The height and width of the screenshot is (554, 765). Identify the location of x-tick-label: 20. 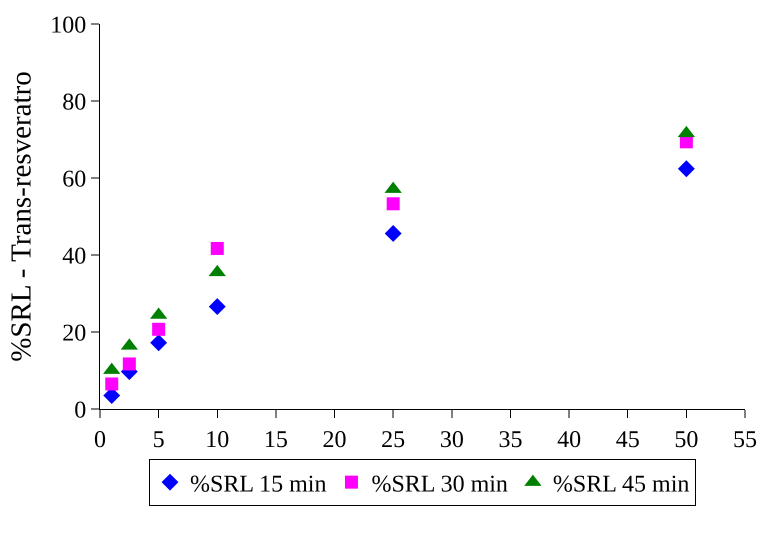
(334, 439).